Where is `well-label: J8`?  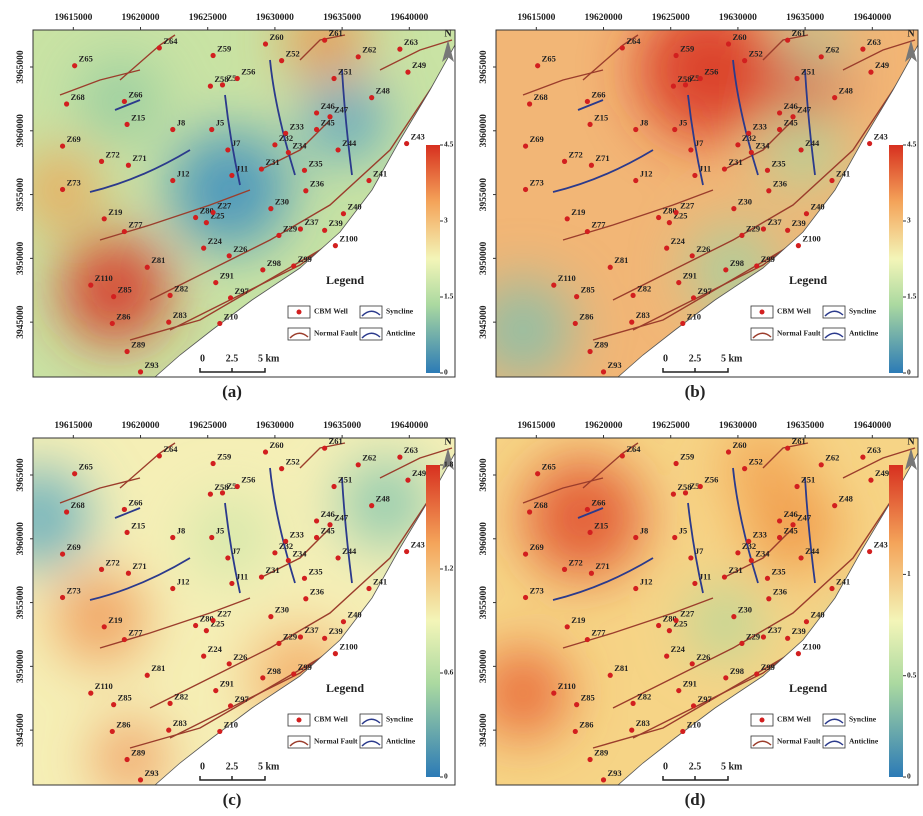 well-label: J8 is located at coordinates (181, 122).